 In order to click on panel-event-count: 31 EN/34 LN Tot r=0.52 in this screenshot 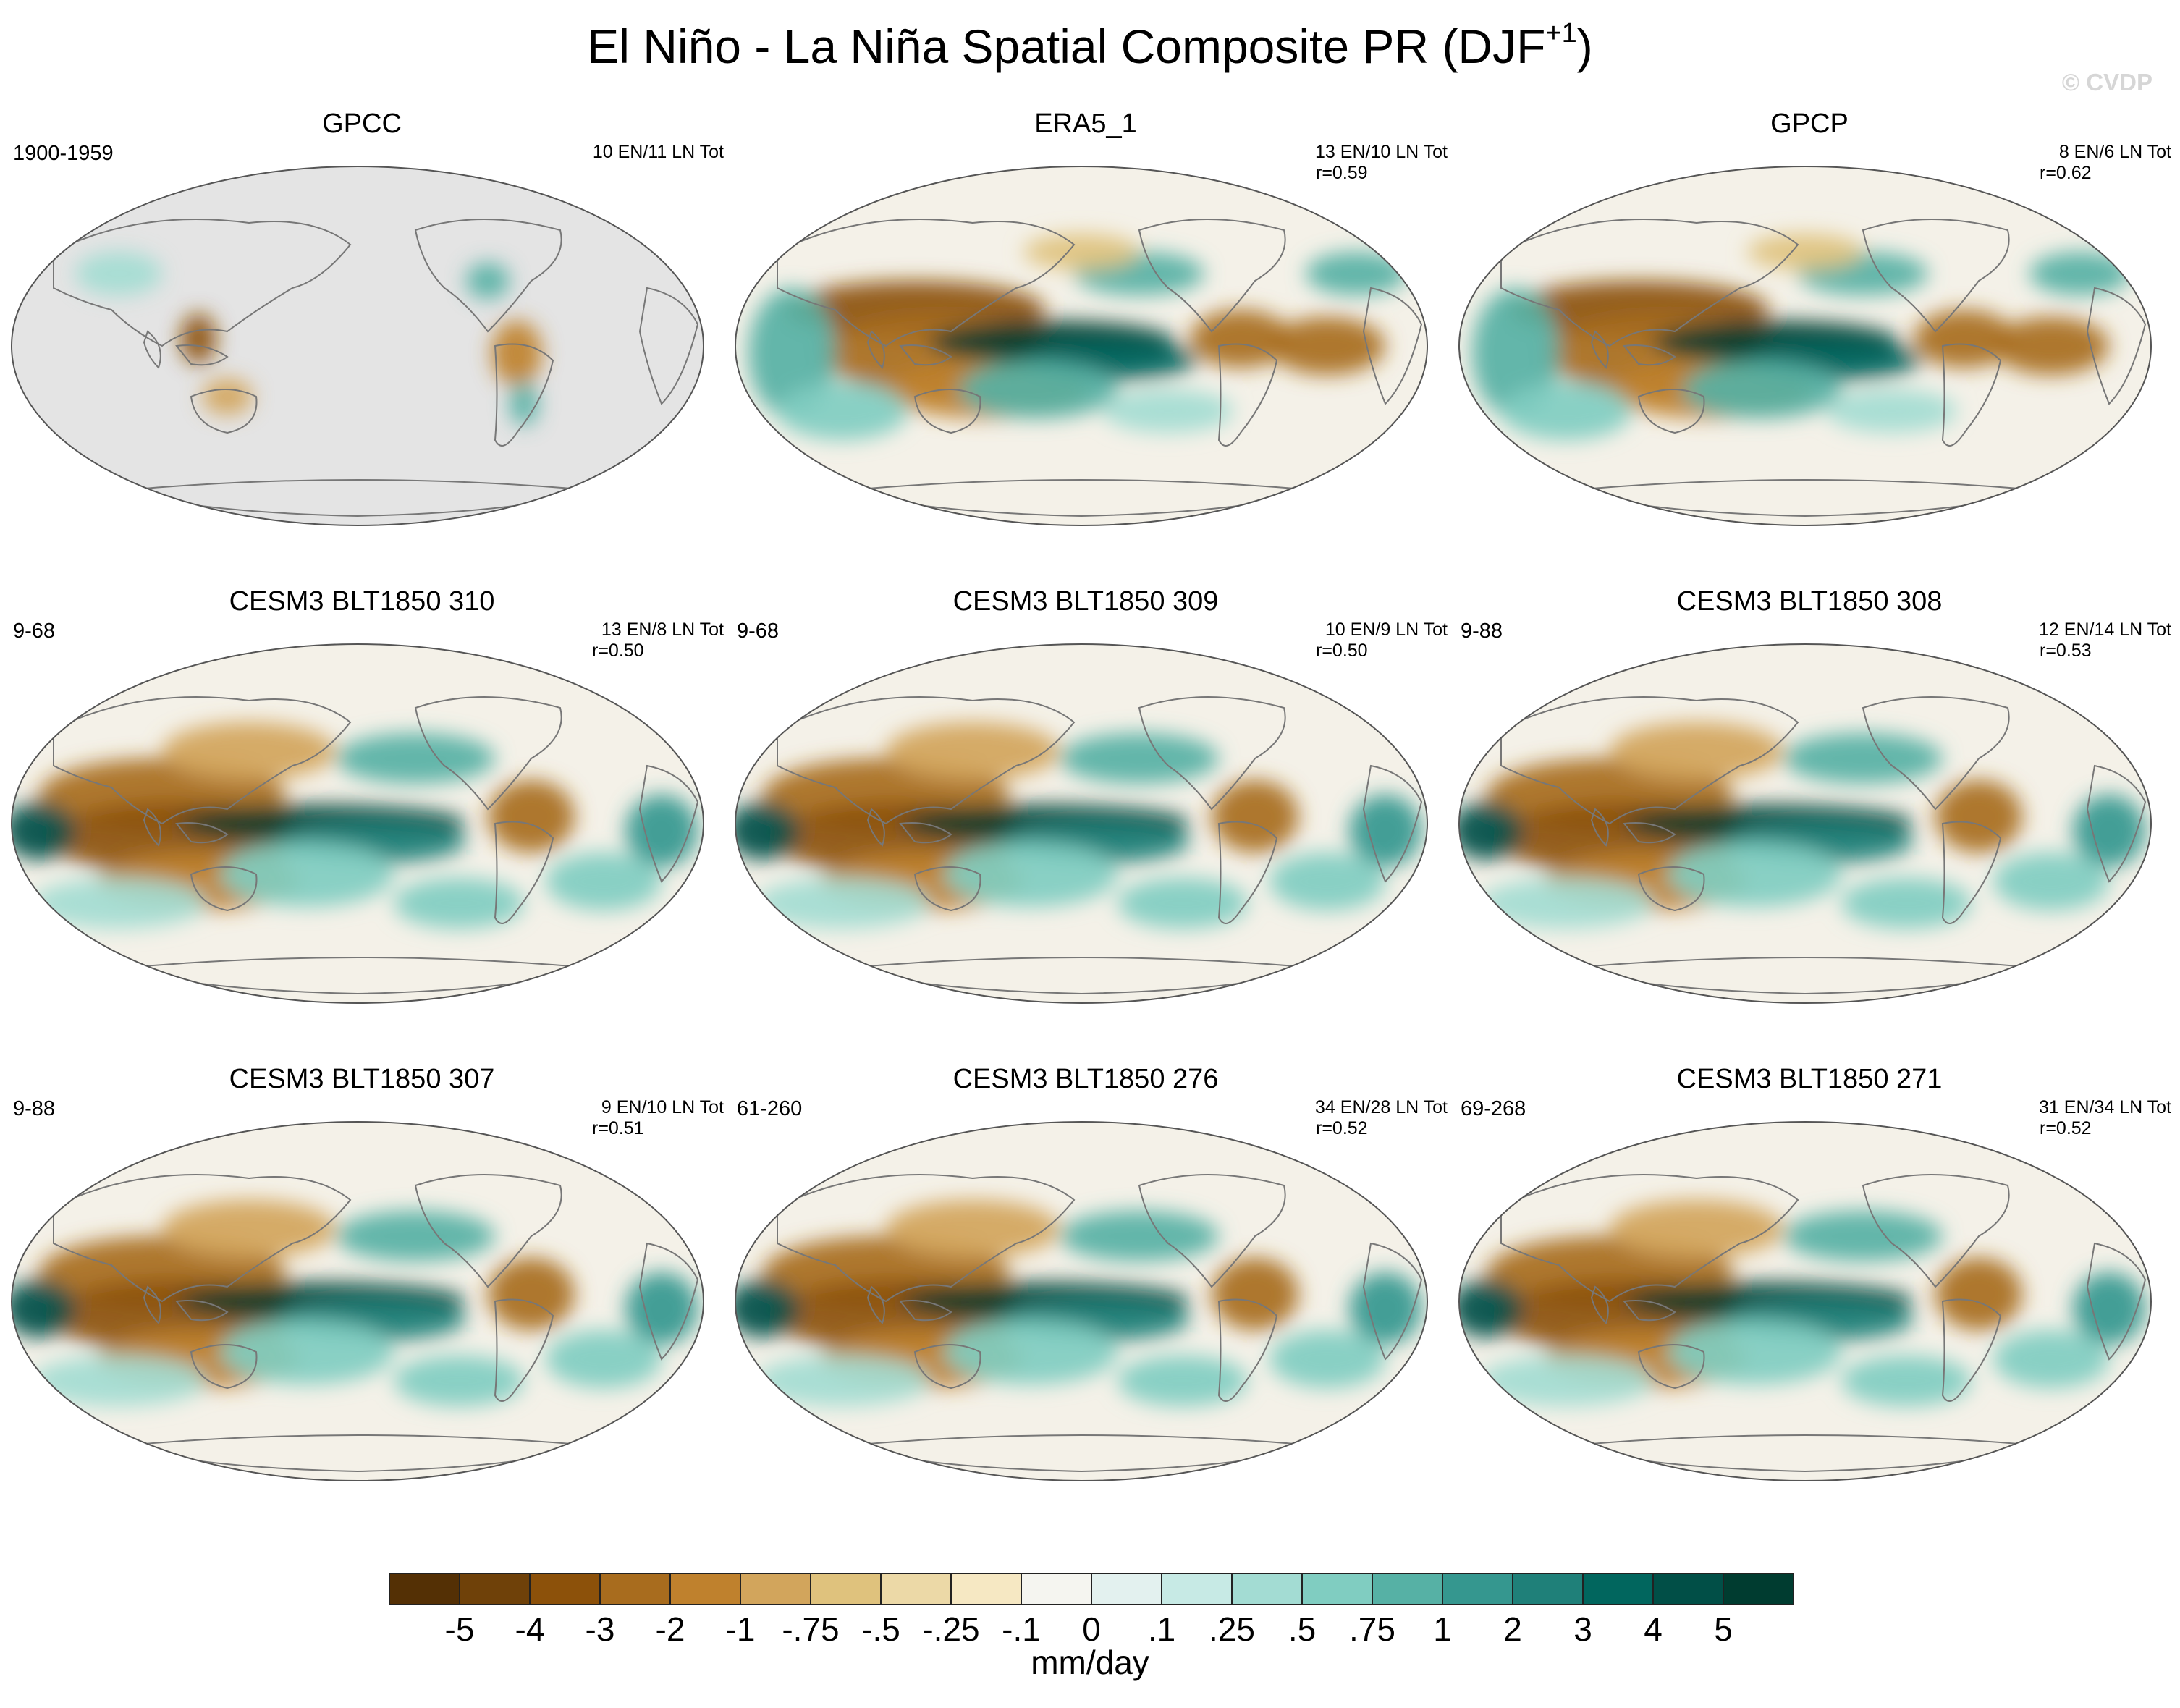, I will do `click(2088, 1118)`.